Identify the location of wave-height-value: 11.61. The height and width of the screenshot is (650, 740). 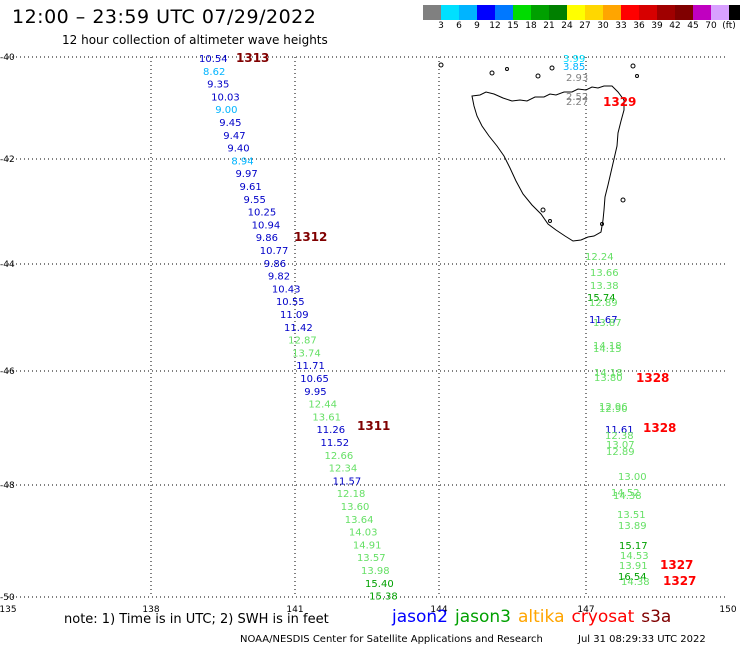
(619, 430).